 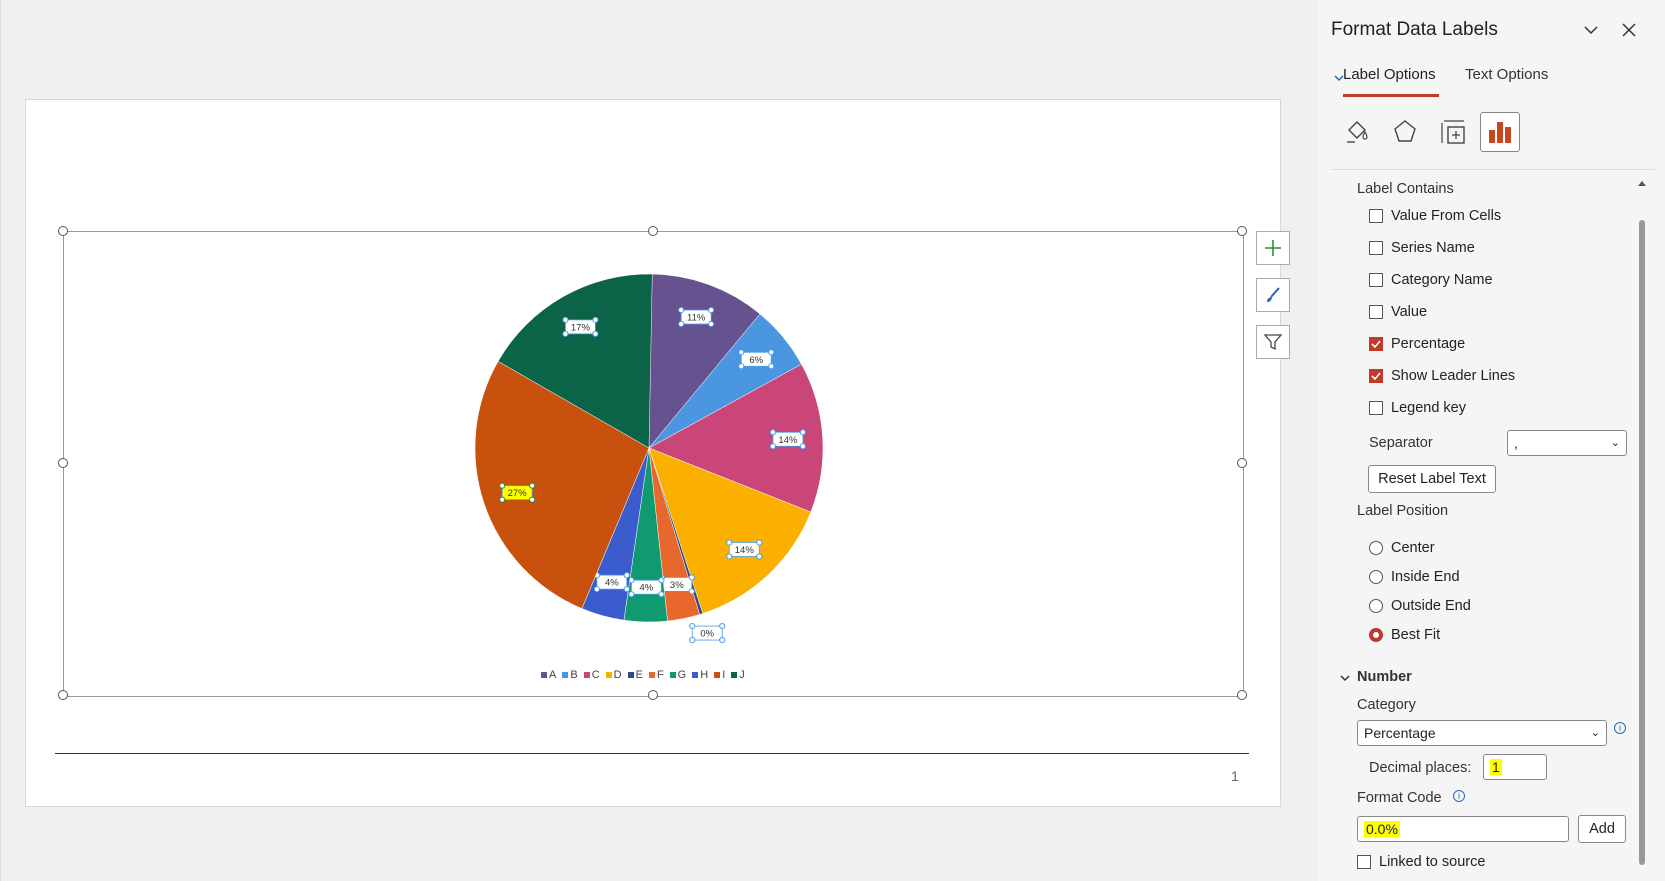 I want to click on chart-filters-button, so click(x=1273, y=342).